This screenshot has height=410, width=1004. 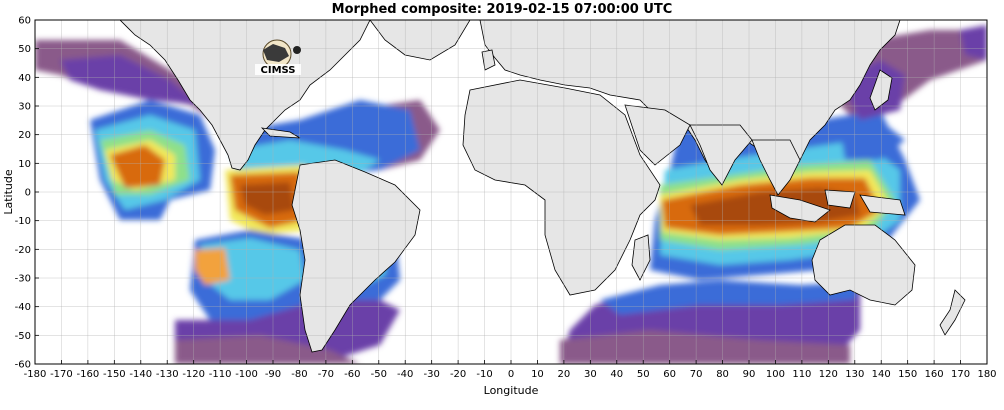 I want to click on x-tick-label: -180, so click(x=35, y=374).